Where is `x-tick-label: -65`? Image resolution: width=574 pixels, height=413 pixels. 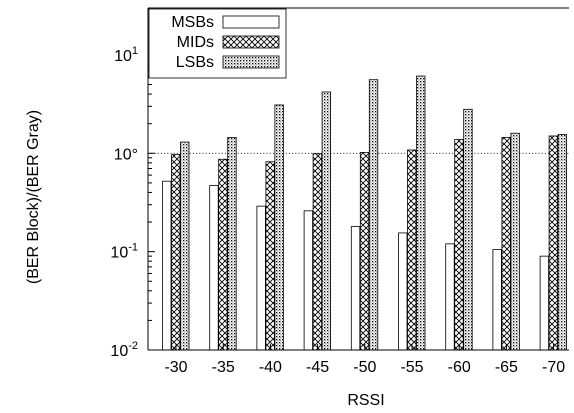
x-tick-label: -65 is located at coordinates (506, 367).